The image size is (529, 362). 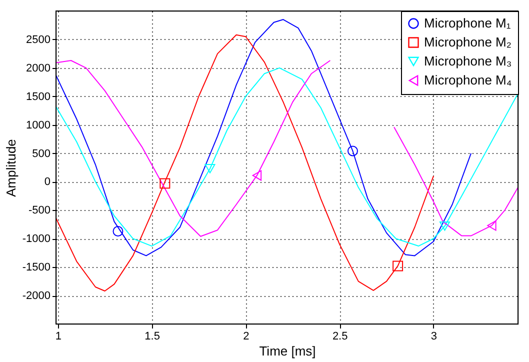 I want to click on y-tick-label: 500, so click(x=41, y=154).